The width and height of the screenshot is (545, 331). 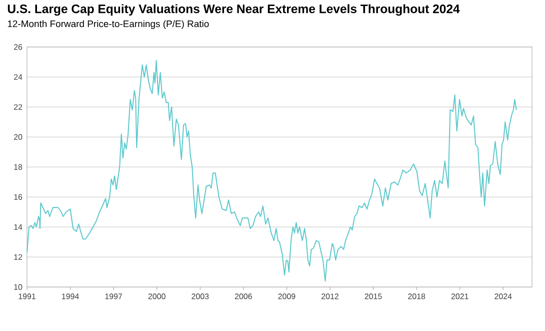 I want to click on chart-subtitle: 12-Month Forward Price-to-Earnings (P/E) Ratio, so click(x=108, y=25).